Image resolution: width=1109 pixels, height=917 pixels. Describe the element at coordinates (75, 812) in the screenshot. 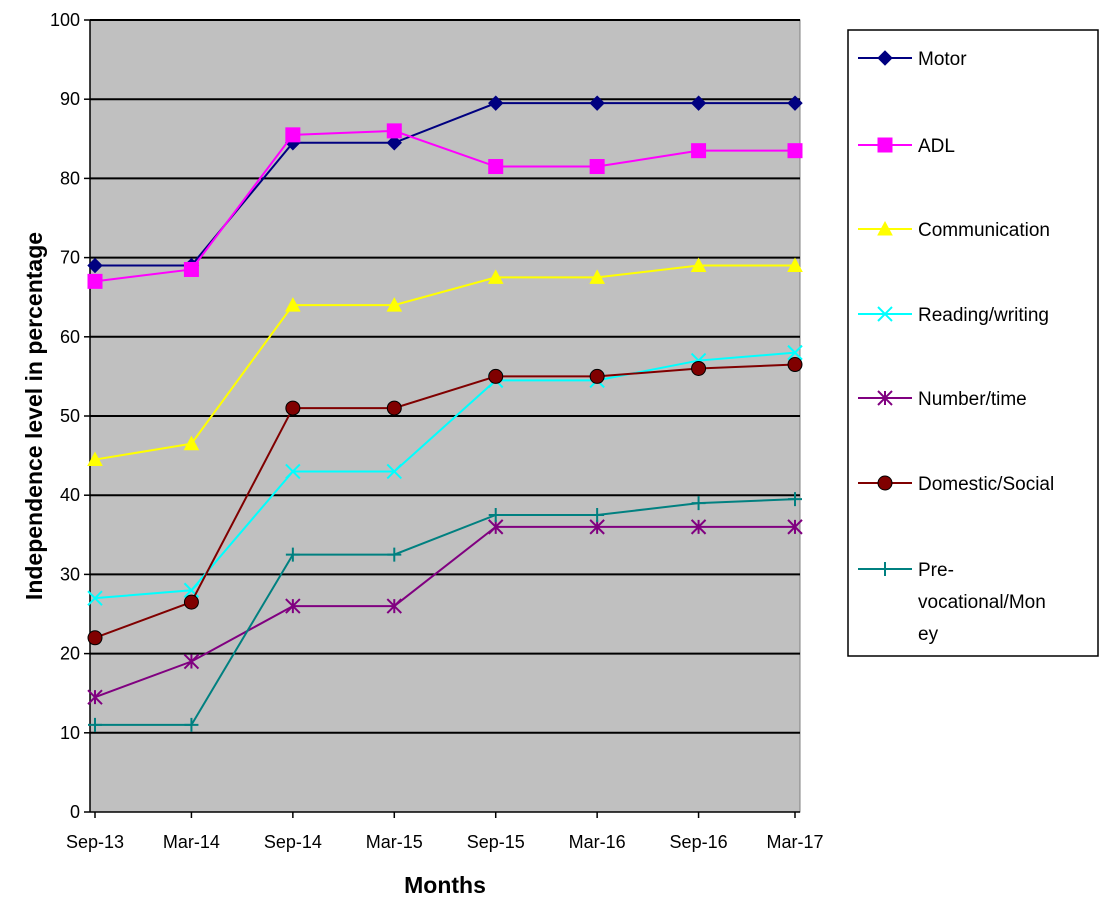

I see `y-tick-label: 0` at that location.